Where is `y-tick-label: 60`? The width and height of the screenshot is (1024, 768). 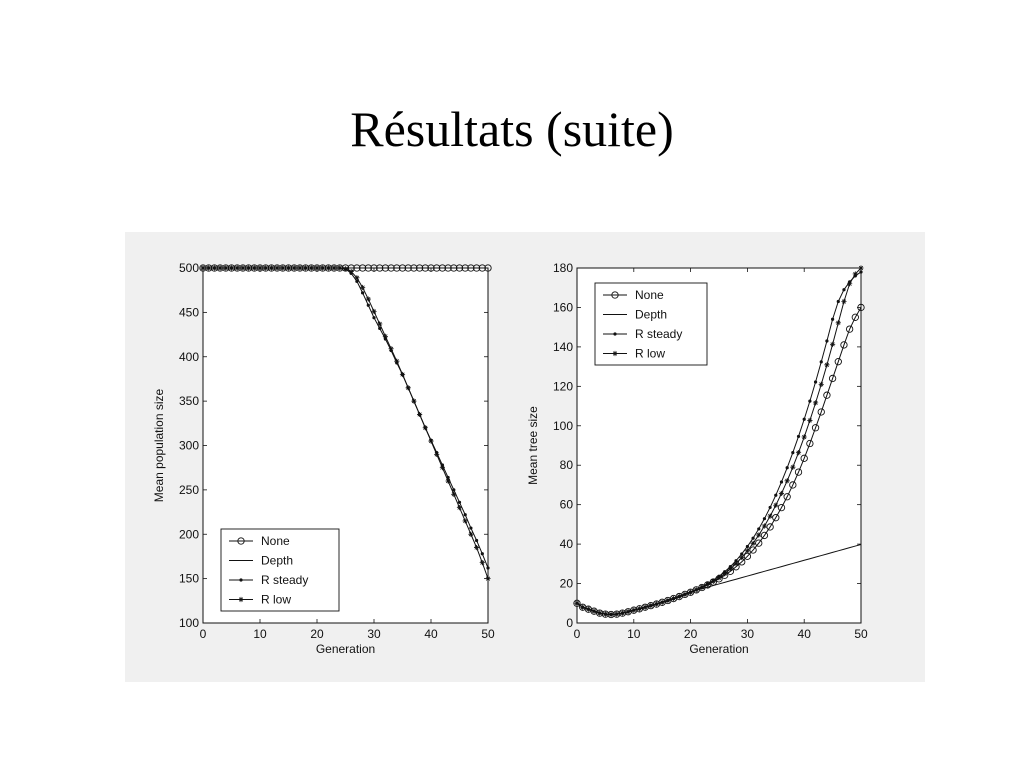
y-tick-label: 60 is located at coordinates (567, 505).